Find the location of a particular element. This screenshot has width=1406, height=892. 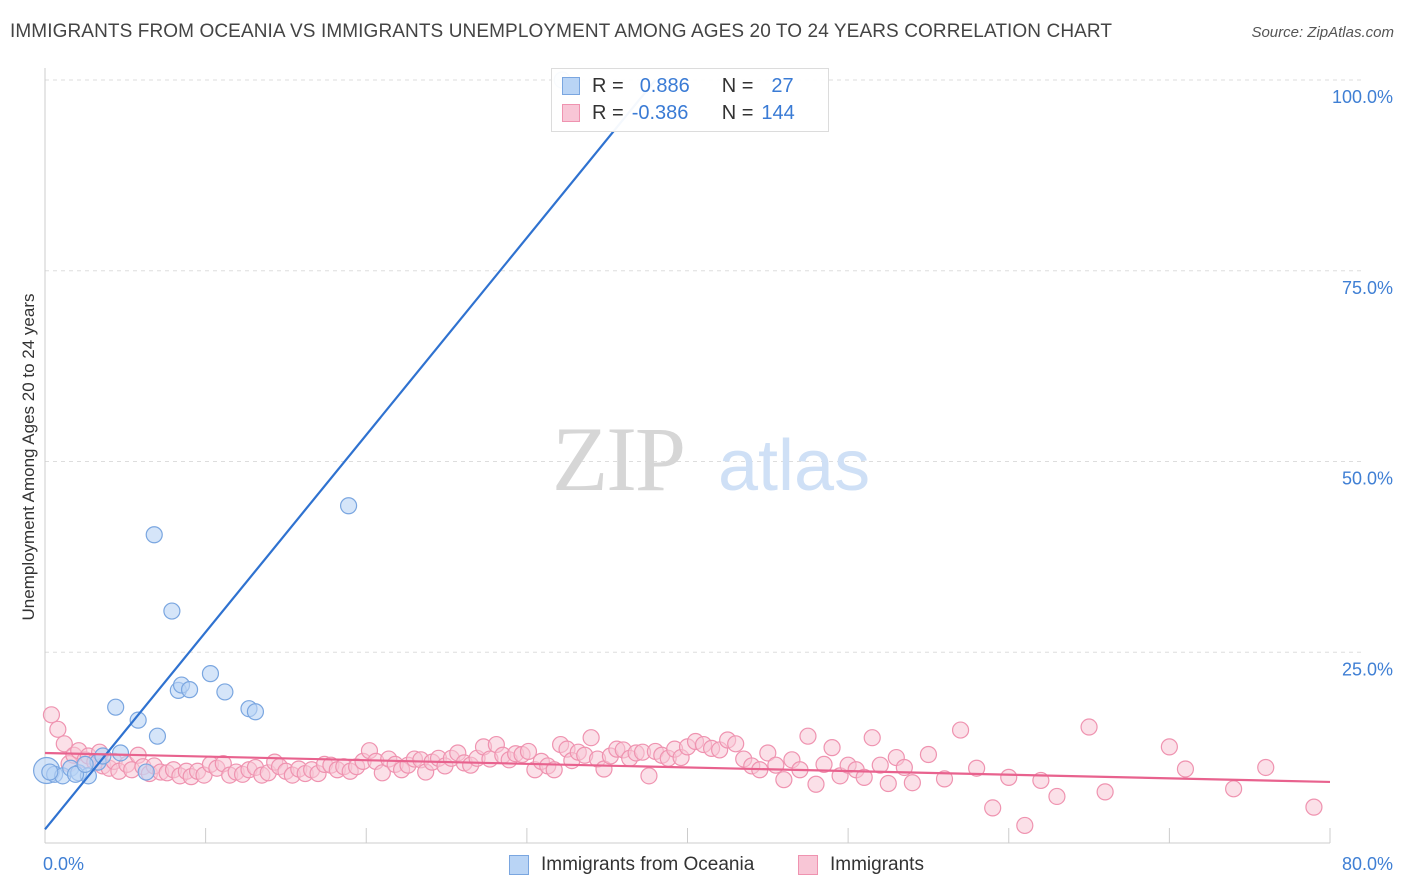

legend-row-immigrants: R = -0.386 N = 144 is located at coordinates (678, 113).